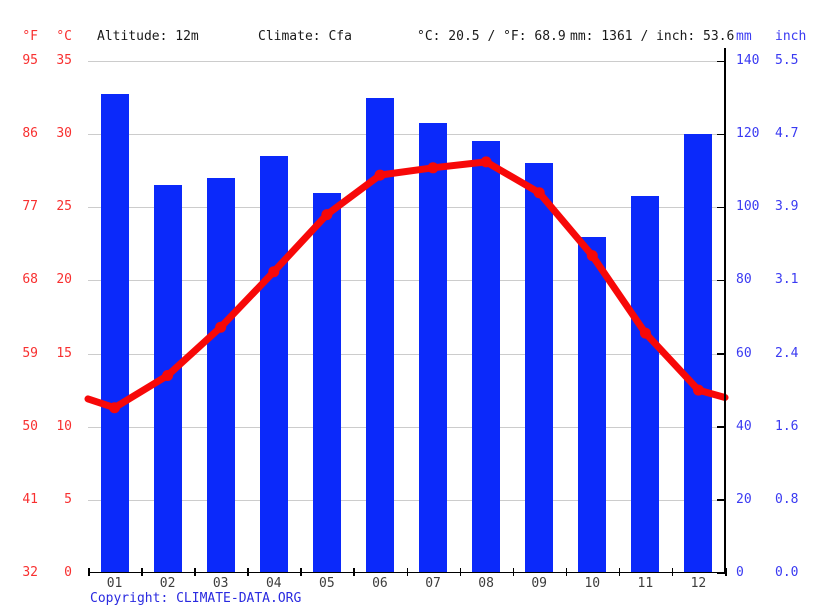 Image resolution: width=815 pixels, height=611 pixels. Describe the element at coordinates (64, 36) in the screenshot. I see `left-axis-unit-celsius: °C` at that location.